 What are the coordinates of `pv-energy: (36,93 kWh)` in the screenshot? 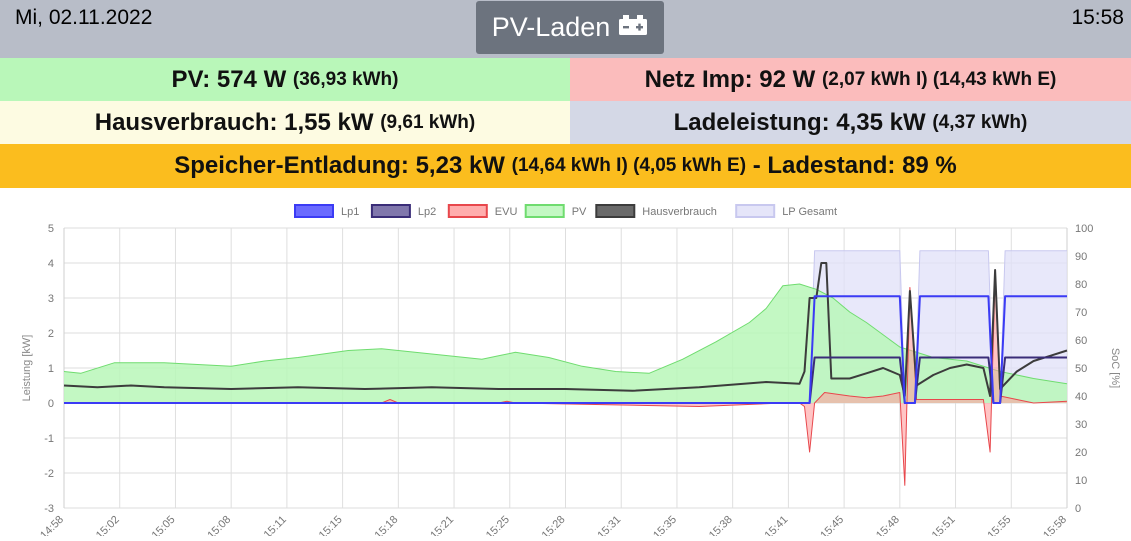 It's located at (345, 79).